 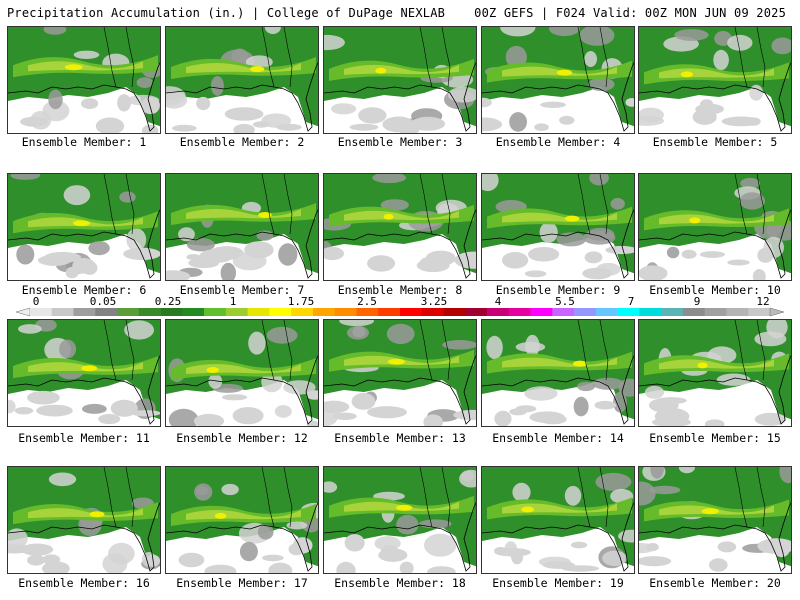 What do you see at coordinates (434, 302) in the screenshot?
I see `colorbar-tick-label: 3.25` at bounding box center [434, 302].